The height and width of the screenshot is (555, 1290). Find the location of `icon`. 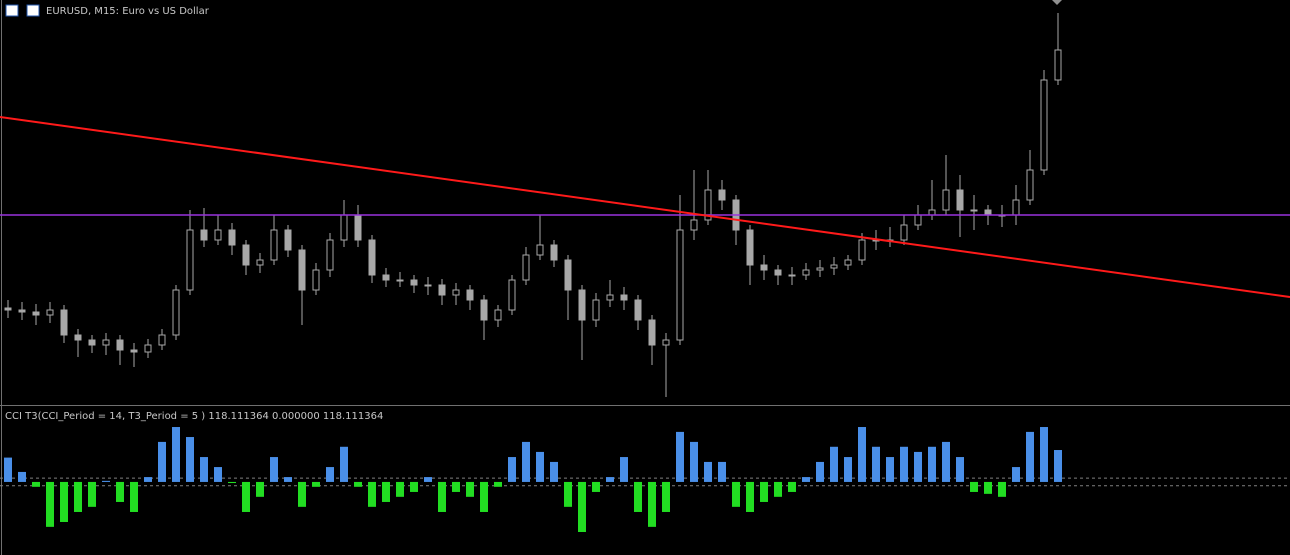

icon is located at coordinates (33, 10).